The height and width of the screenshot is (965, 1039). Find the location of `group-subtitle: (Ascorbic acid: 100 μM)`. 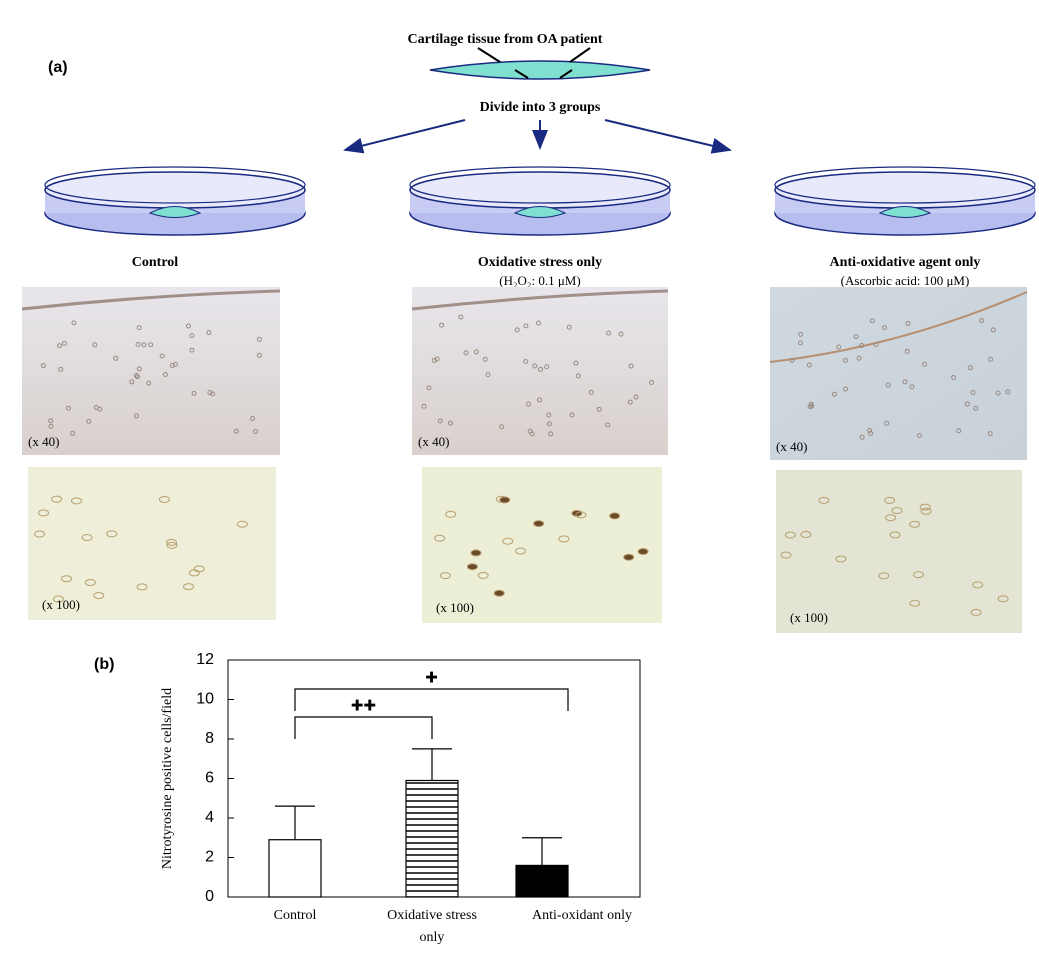

group-subtitle: (Ascorbic acid: 100 μM) is located at coordinates (905, 280).